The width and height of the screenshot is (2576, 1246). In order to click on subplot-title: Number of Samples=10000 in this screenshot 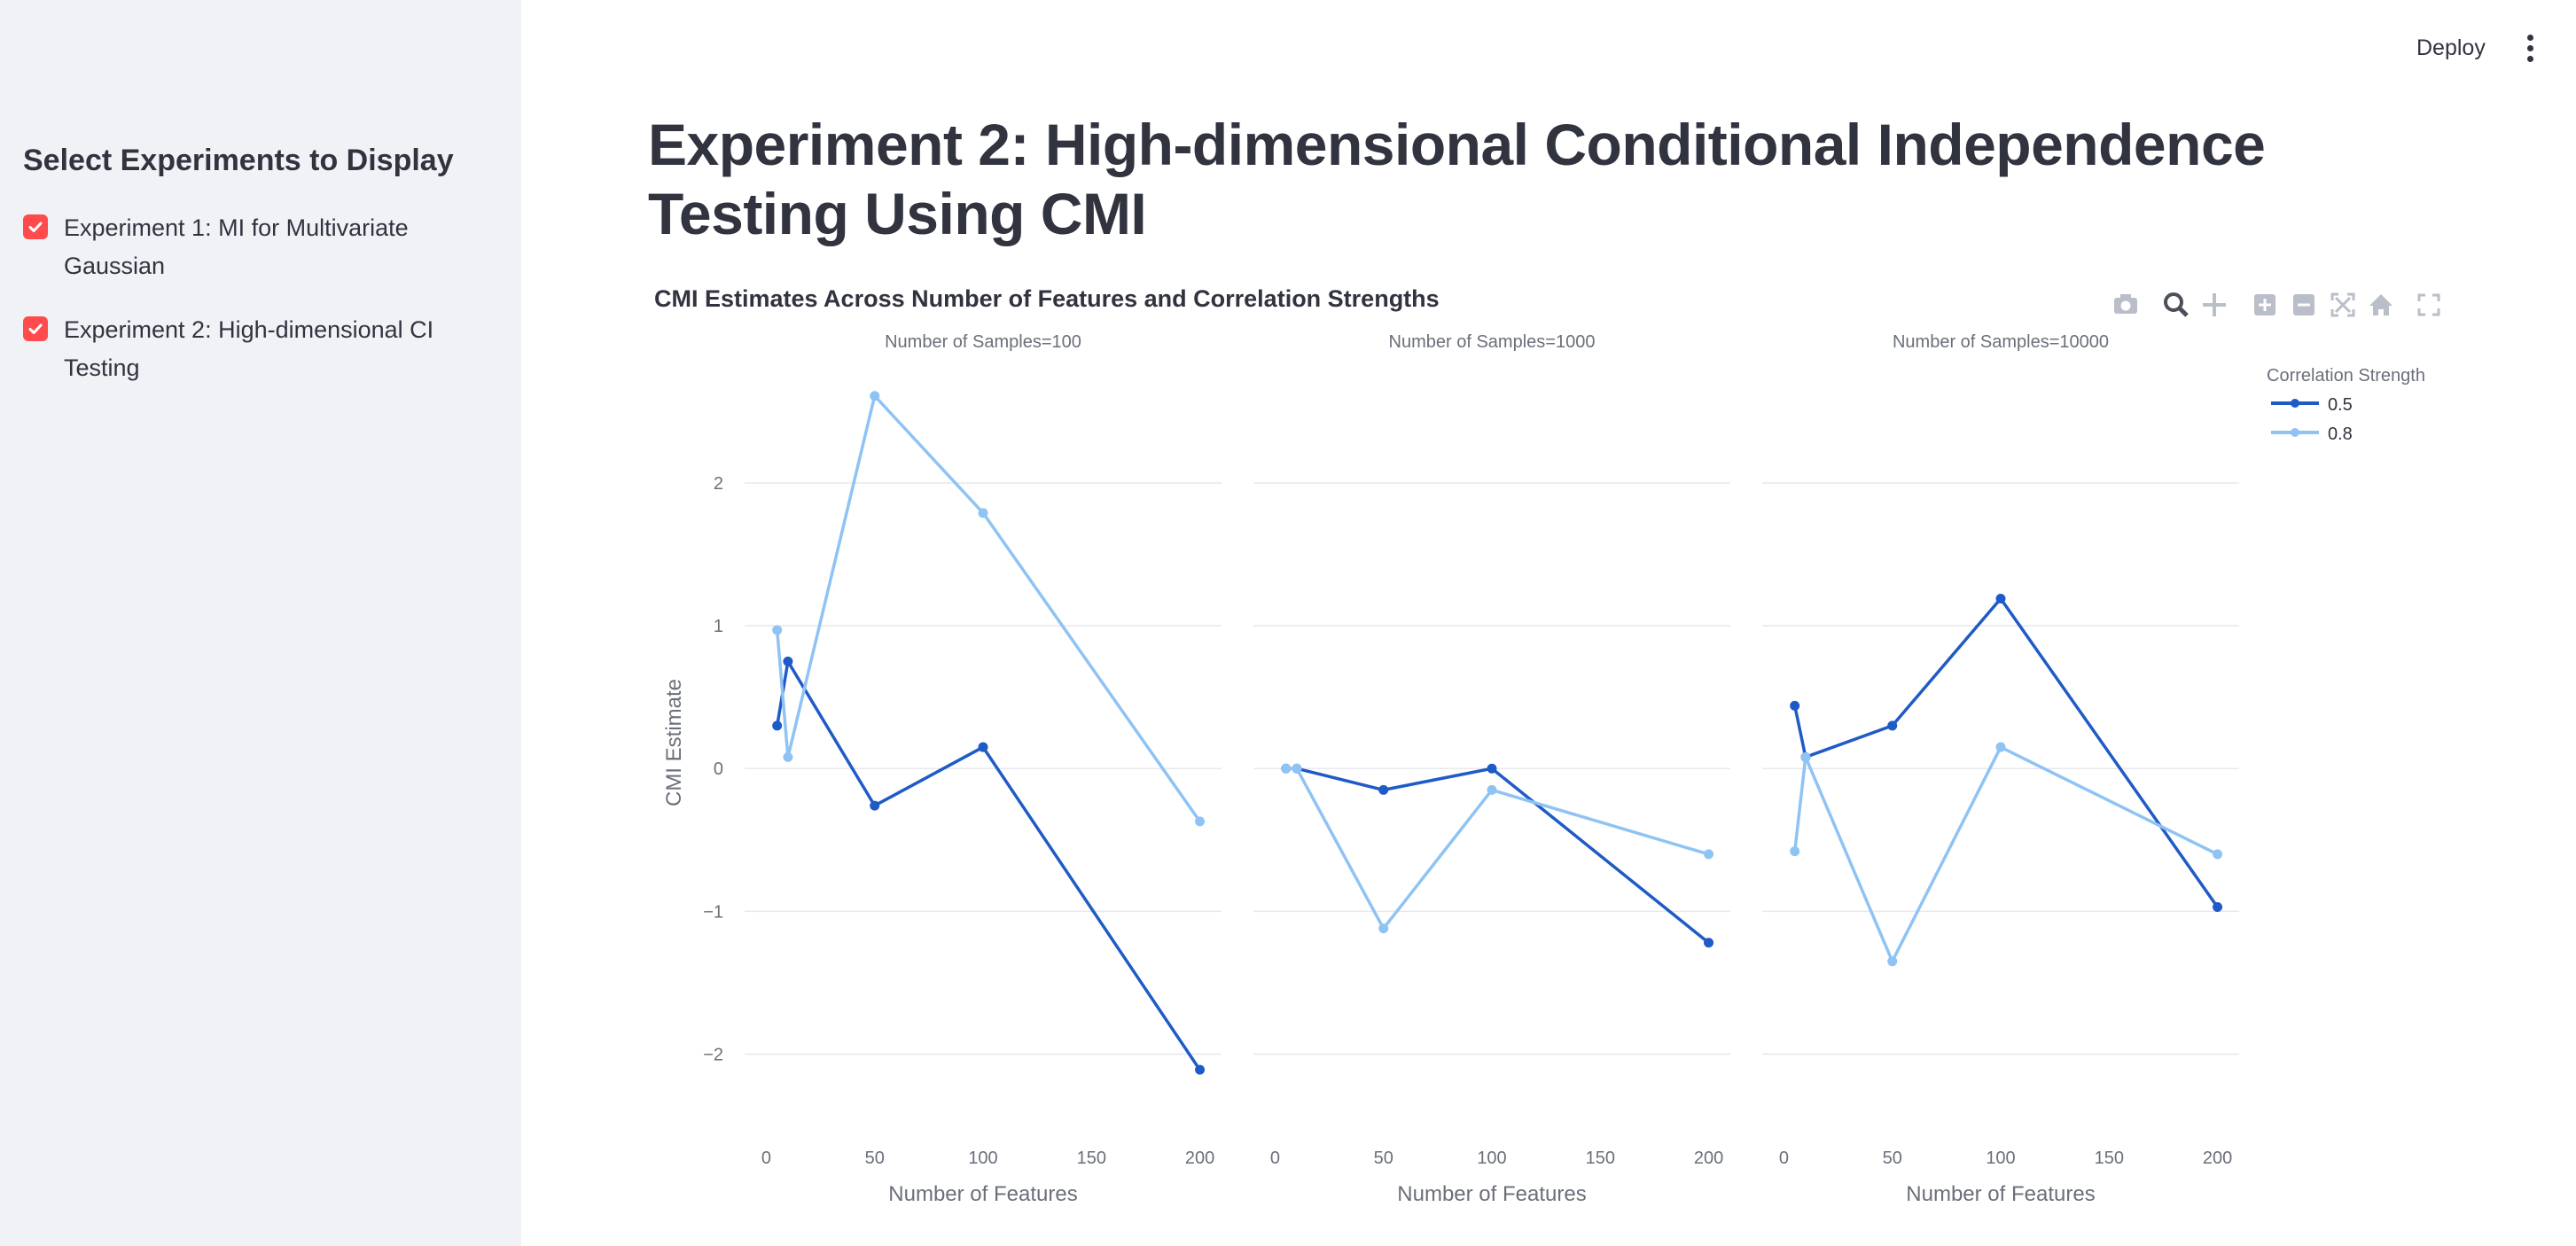, I will do `click(2001, 342)`.